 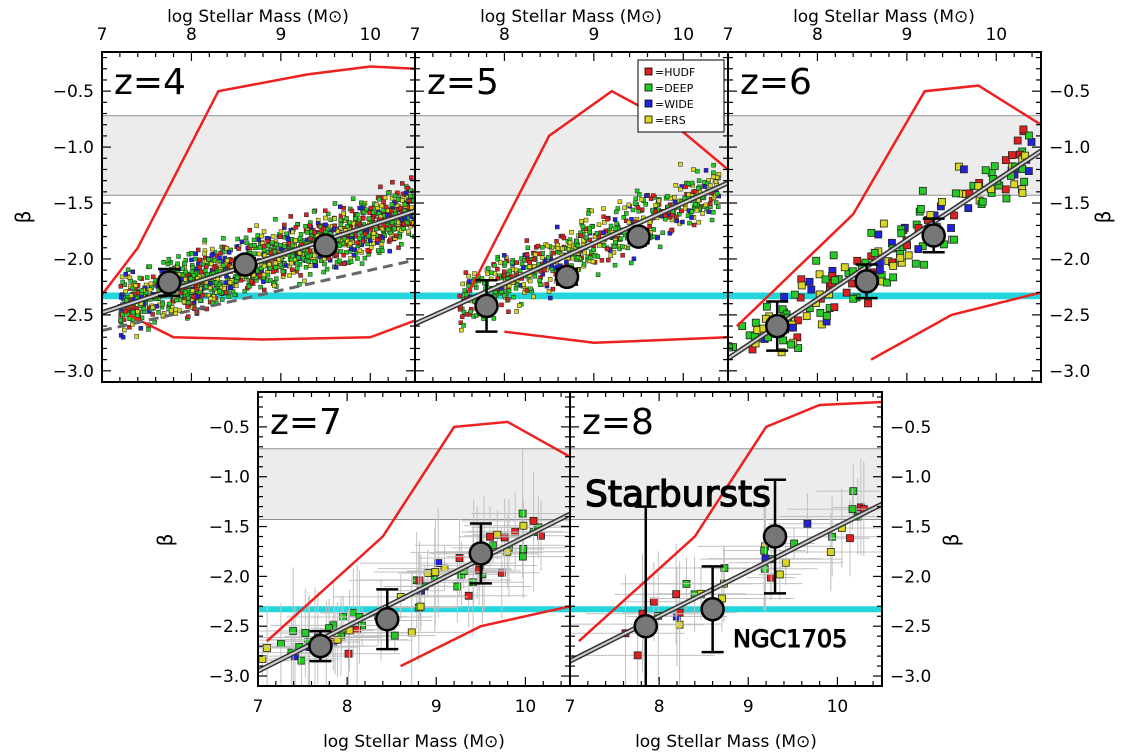 I want to click on legend-label-deep: =DEEP, so click(x=674, y=88).